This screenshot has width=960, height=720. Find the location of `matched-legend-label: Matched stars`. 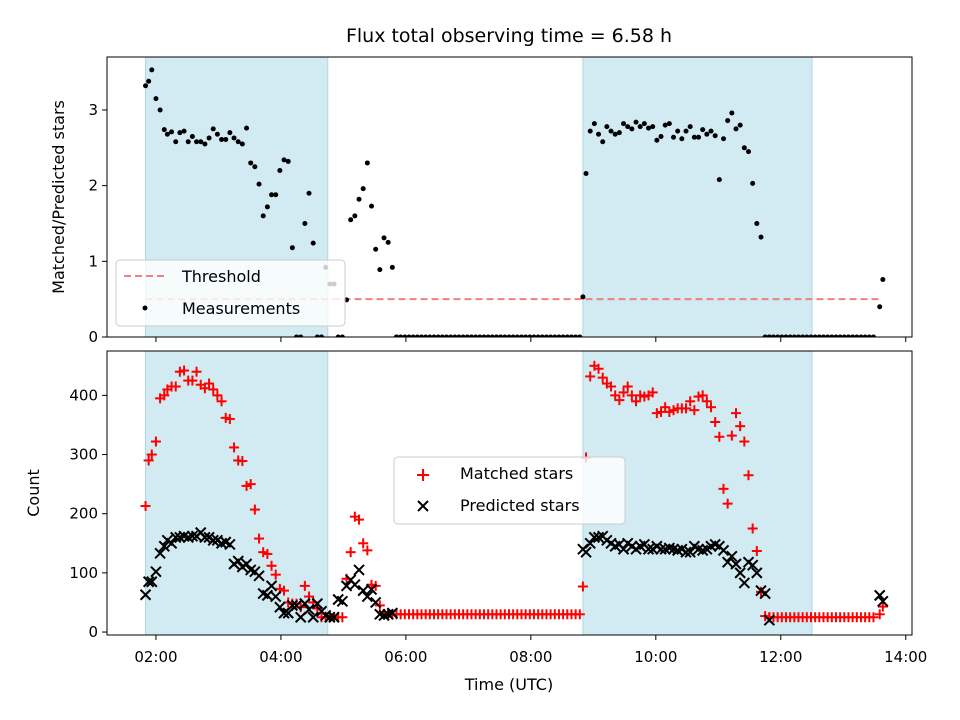

matched-legend-label: Matched stars is located at coordinates (516, 473).